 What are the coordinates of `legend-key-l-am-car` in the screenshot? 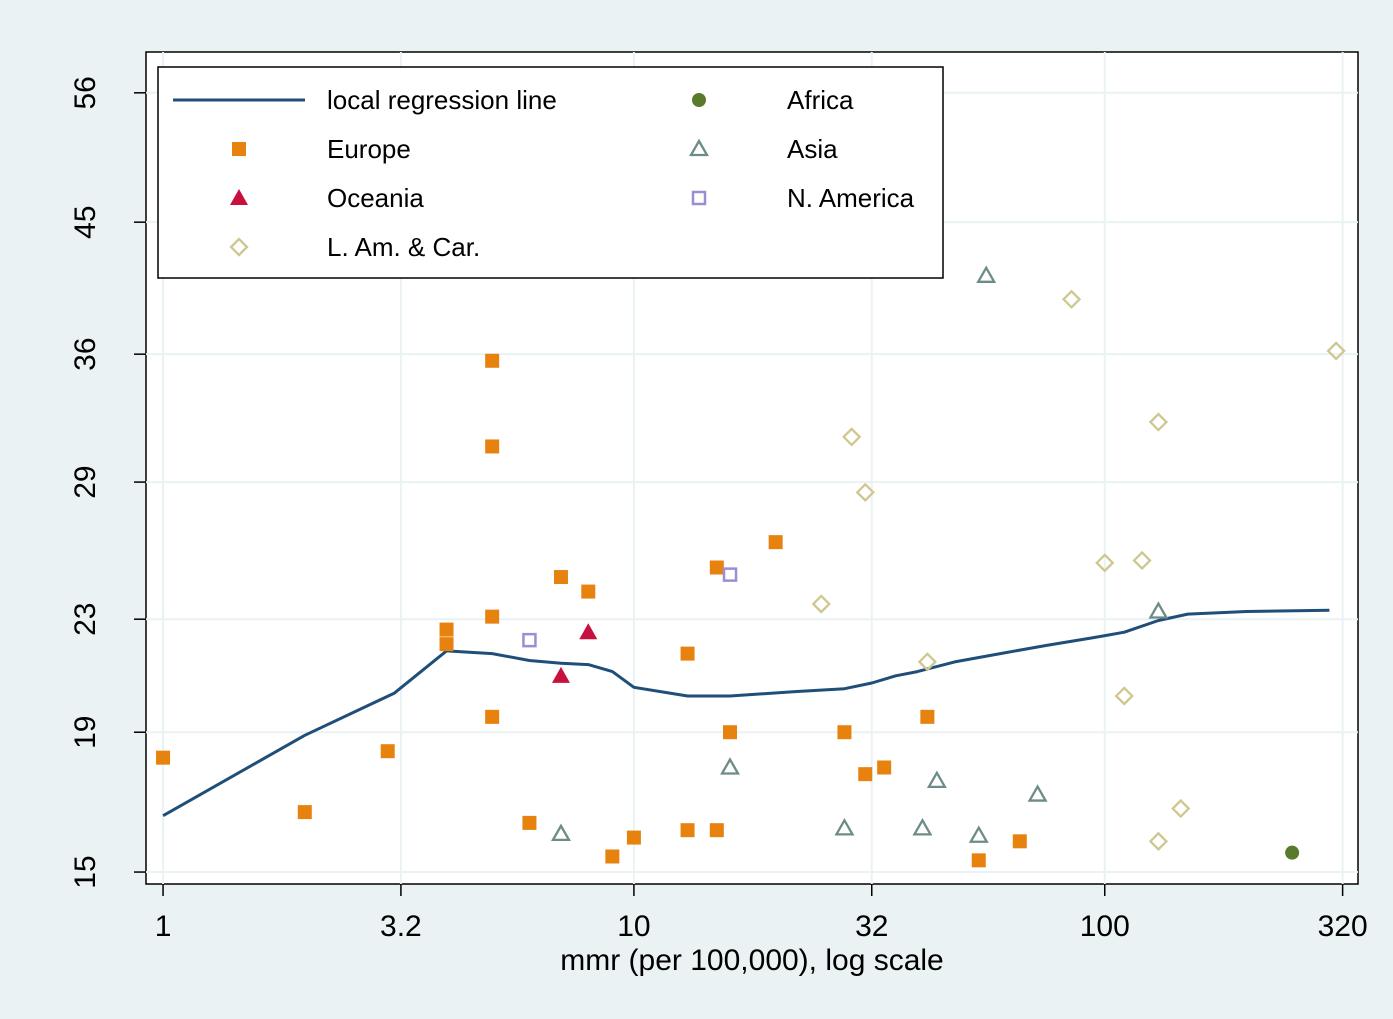 It's located at (239, 247).